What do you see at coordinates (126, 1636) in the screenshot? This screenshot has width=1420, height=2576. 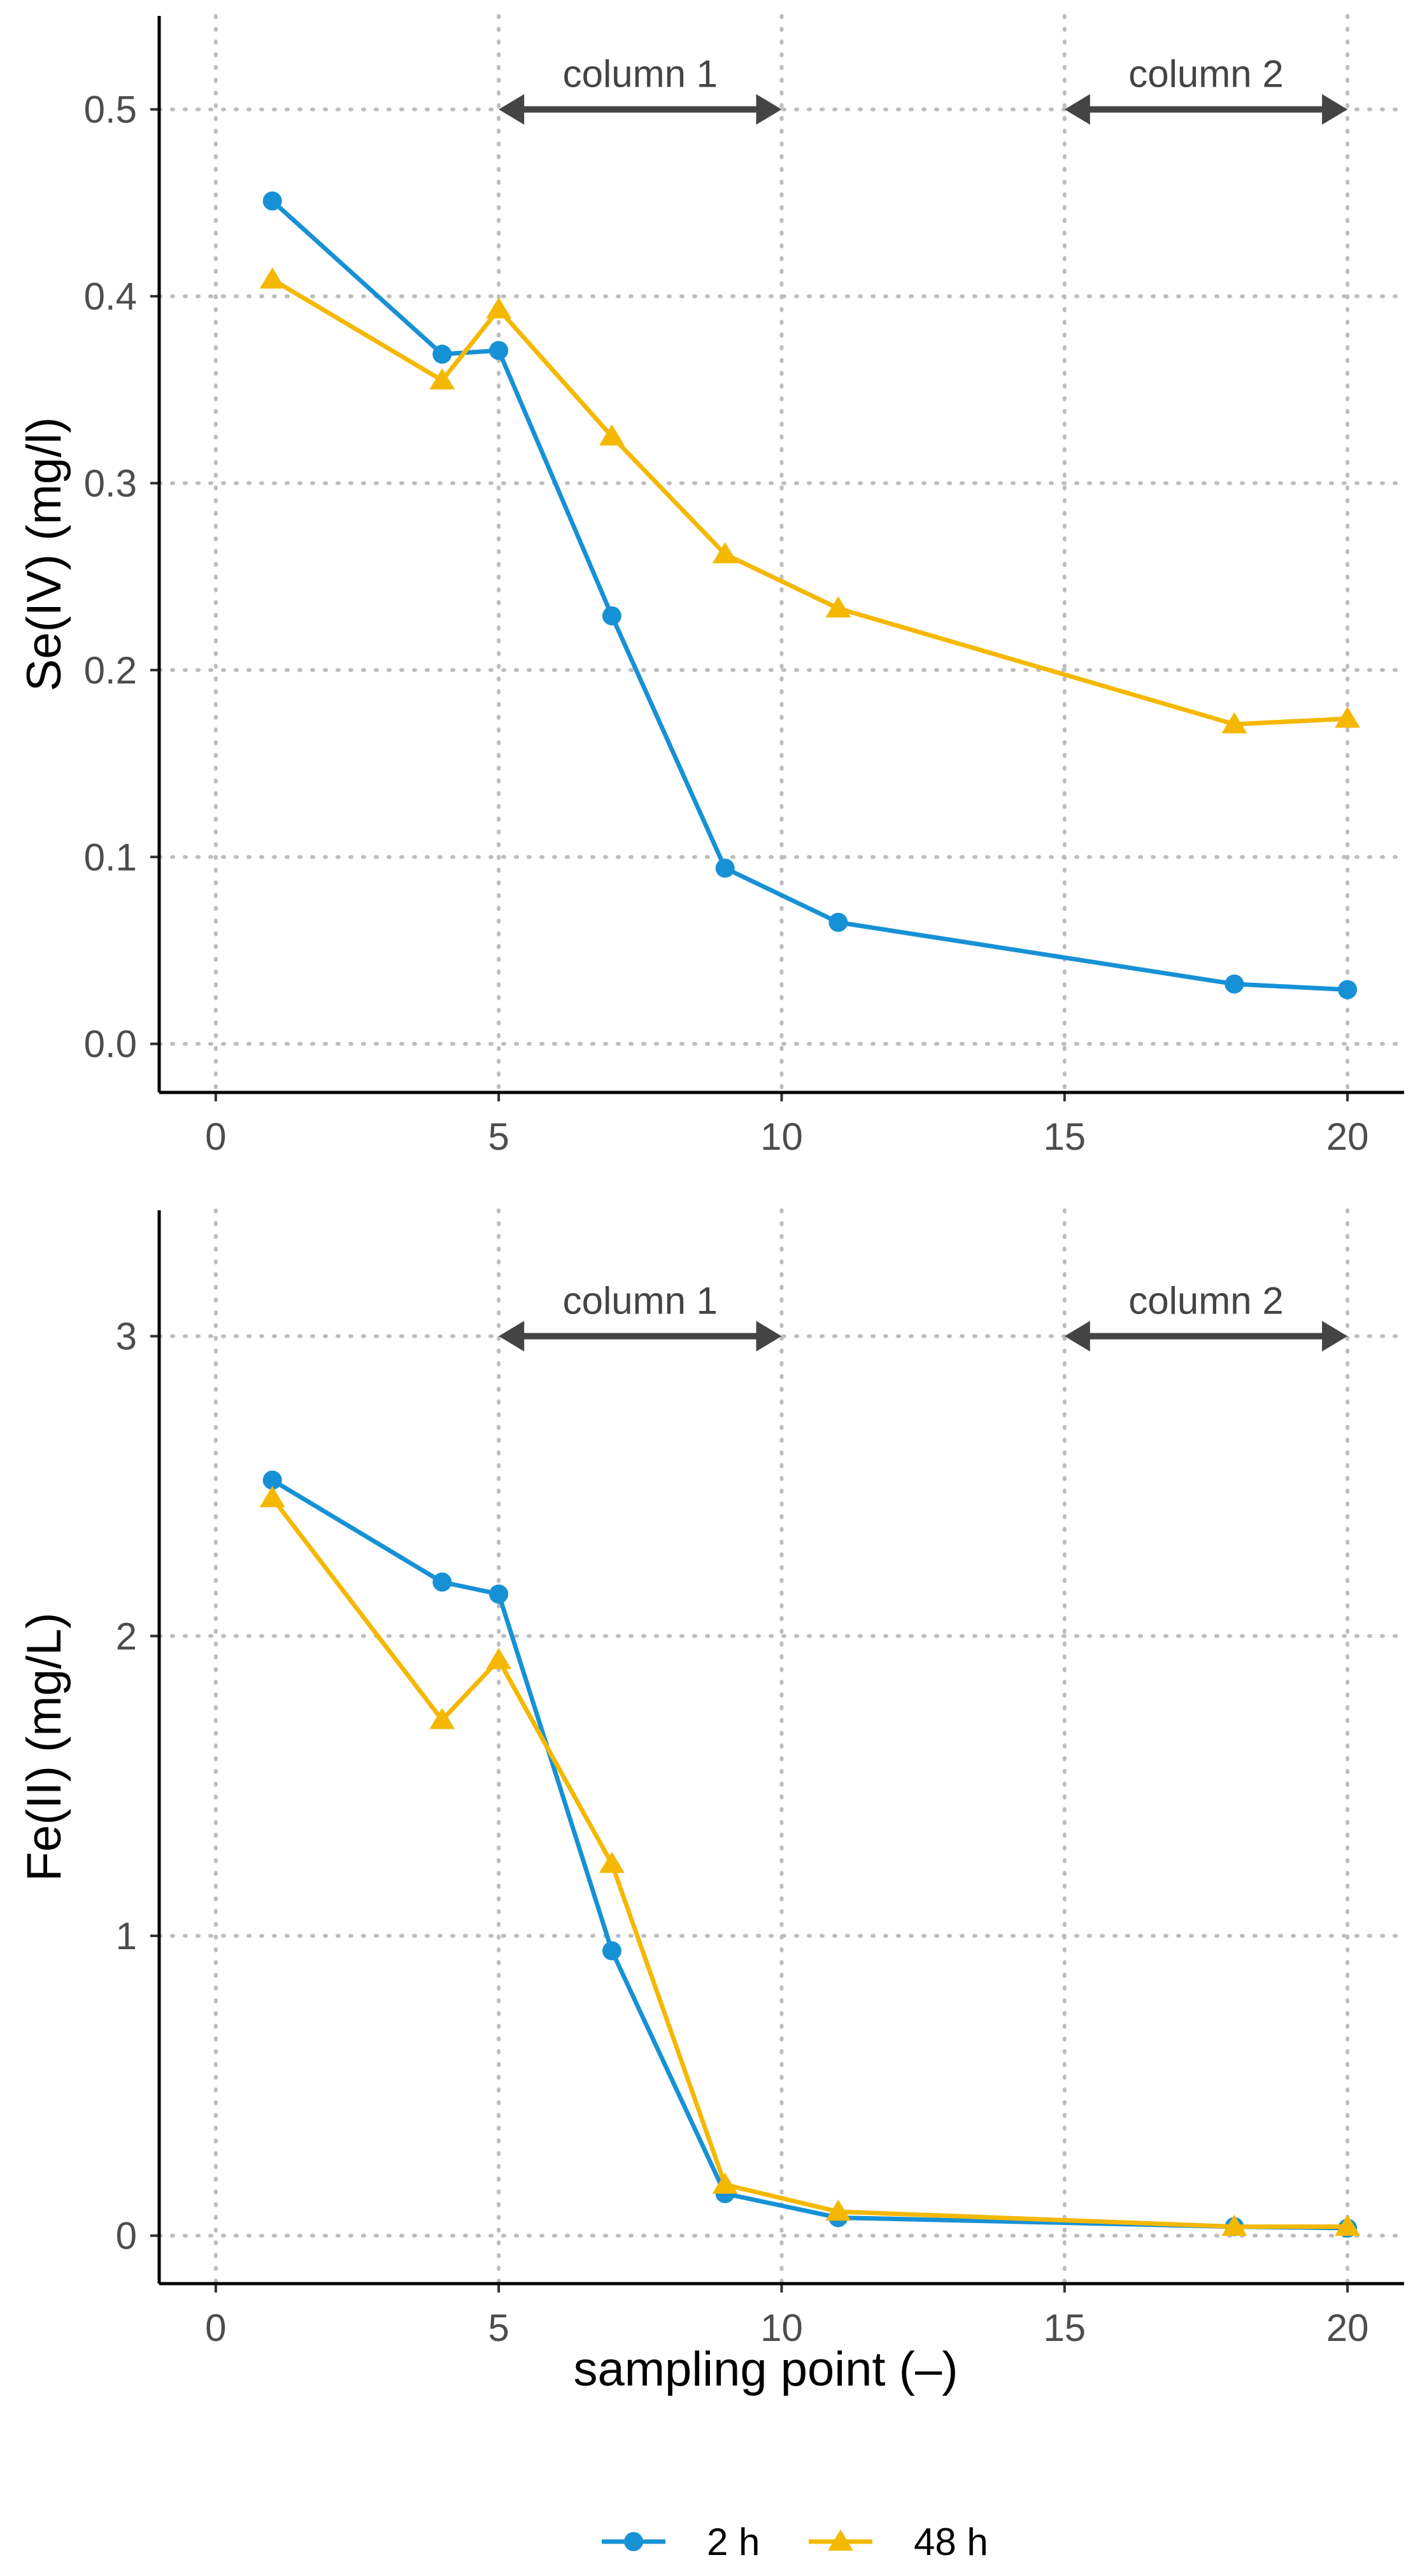 I see `y-tick-label: 2` at bounding box center [126, 1636].